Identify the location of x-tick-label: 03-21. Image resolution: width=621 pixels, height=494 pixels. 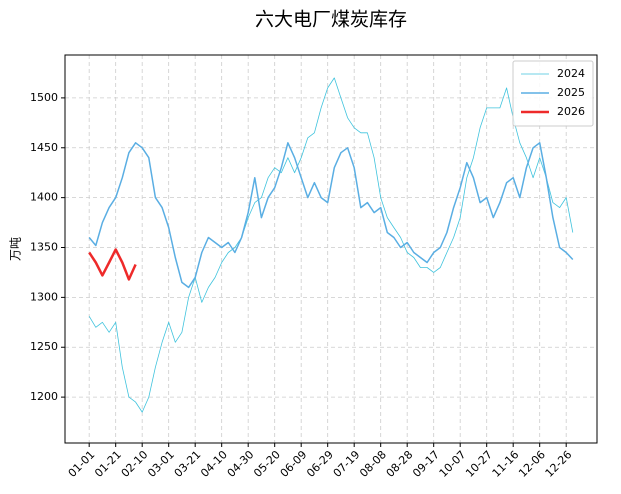
(188, 464).